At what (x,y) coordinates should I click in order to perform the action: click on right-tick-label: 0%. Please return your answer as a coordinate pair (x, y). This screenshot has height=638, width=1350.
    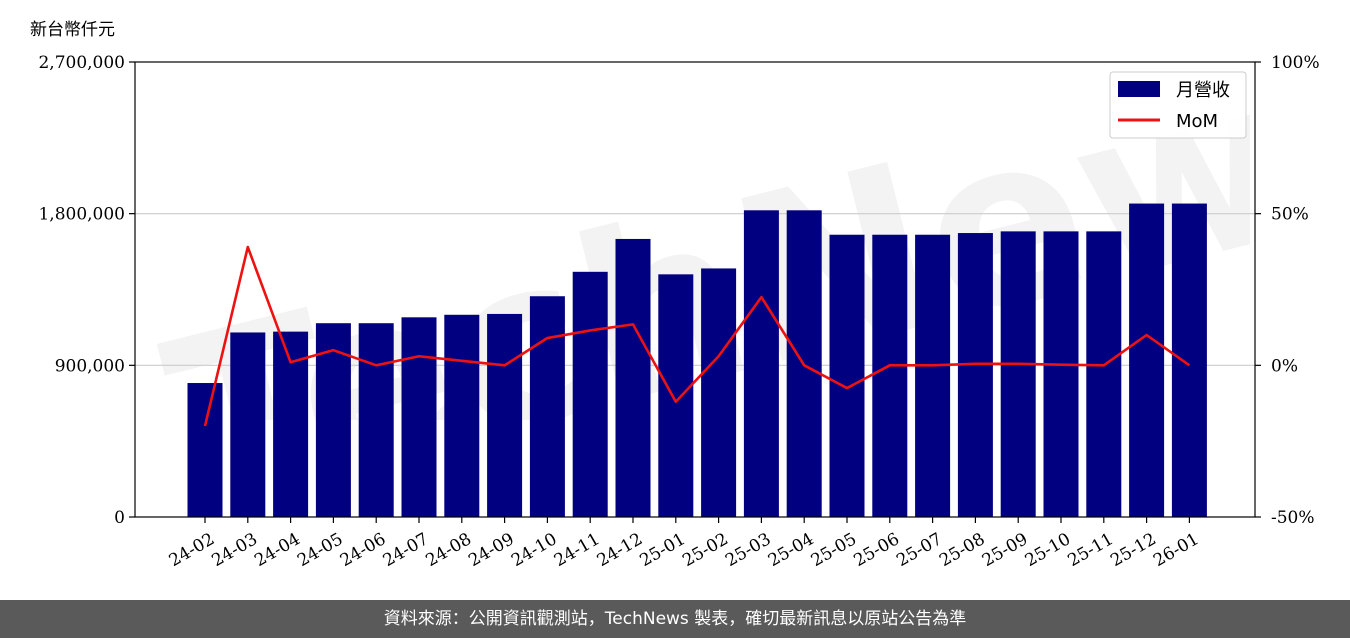
    Looking at the image, I should click on (1284, 366).